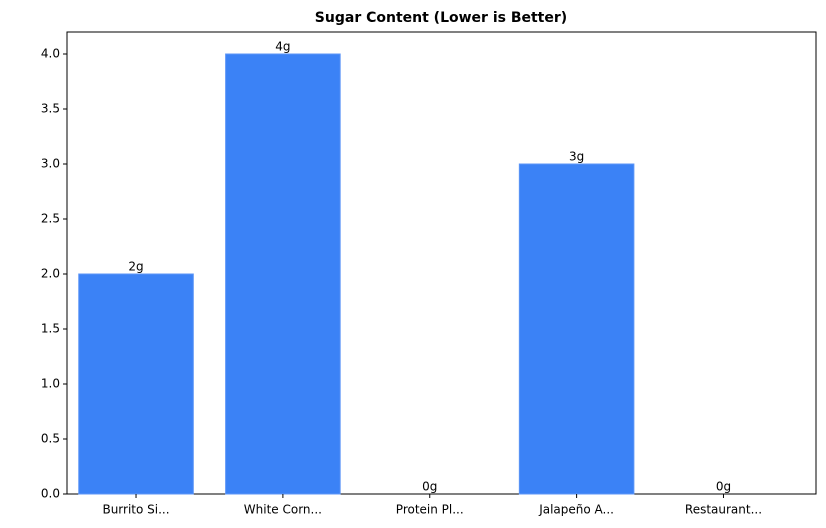 Image resolution: width=826 pixels, height=528 pixels. Describe the element at coordinates (50, 219) in the screenshot. I see `y-tick-label: 2.5` at that location.